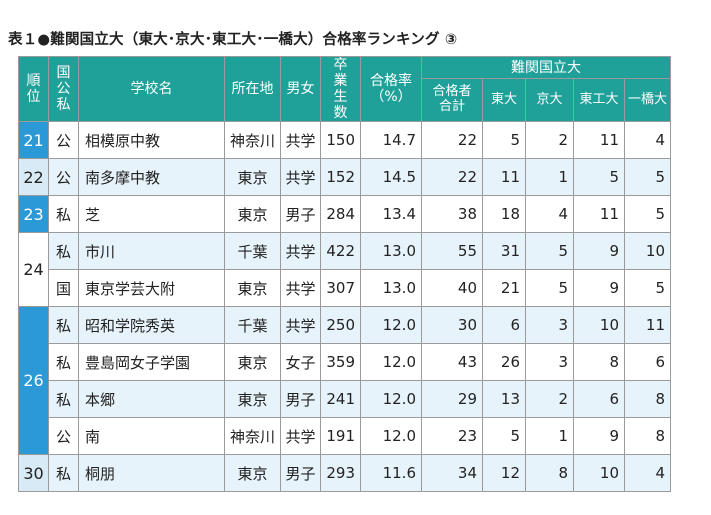  What do you see at coordinates (151, 214) in the screenshot?
I see `school-name-cell: 芝` at bounding box center [151, 214].